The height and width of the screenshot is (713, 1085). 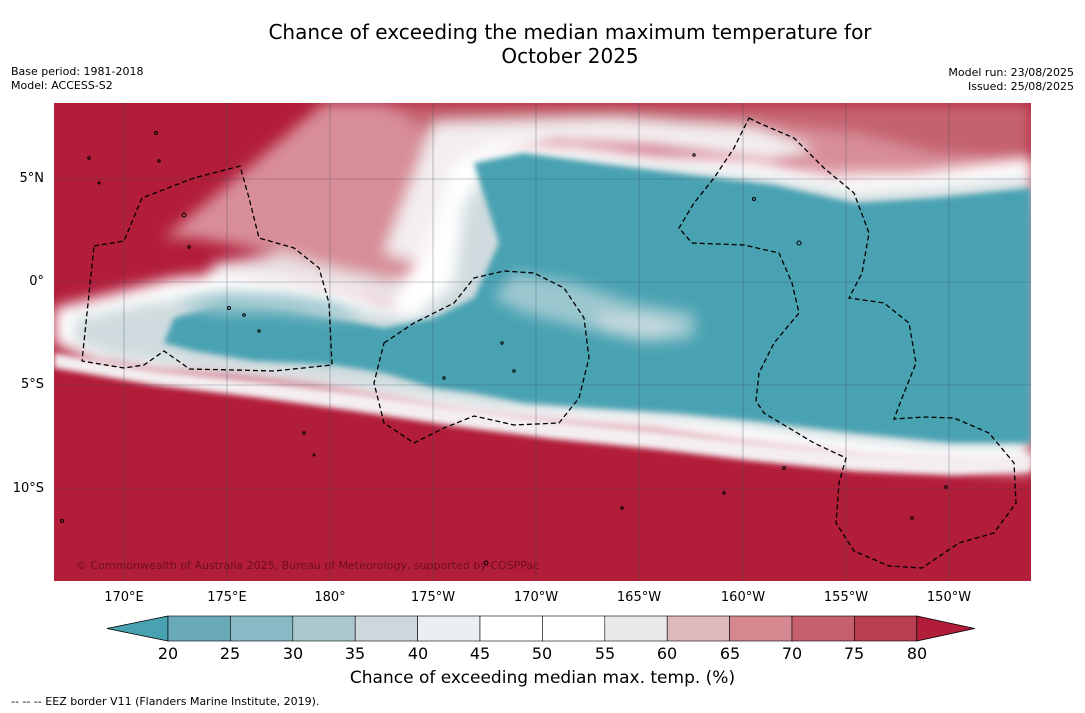 I want to click on colorbar-tick-25: 25, so click(x=230, y=653).